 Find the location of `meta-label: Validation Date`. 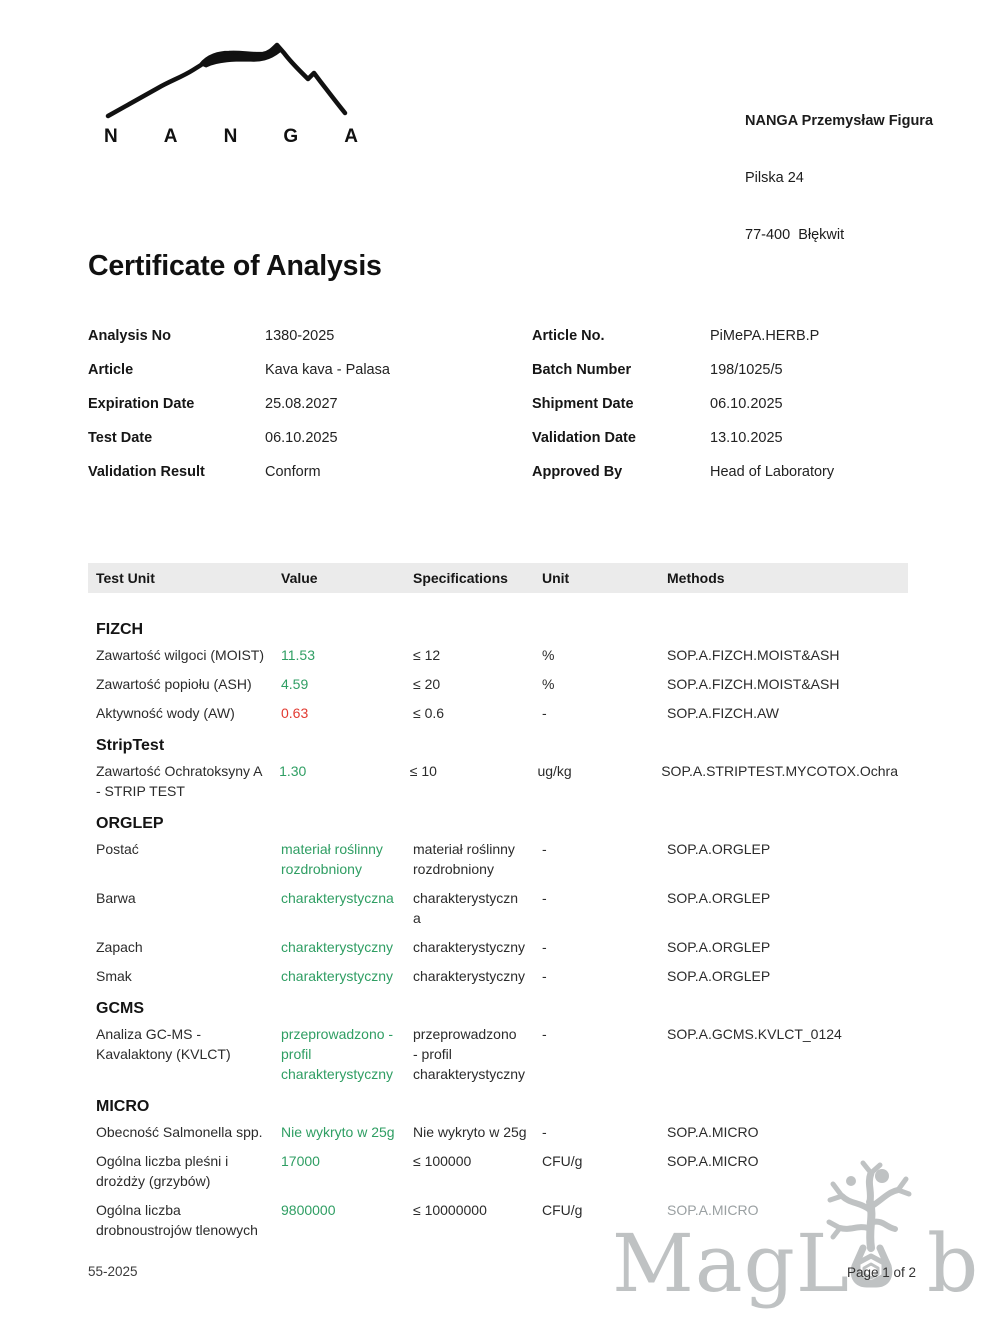

meta-label: Validation Date is located at coordinates (584, 438).